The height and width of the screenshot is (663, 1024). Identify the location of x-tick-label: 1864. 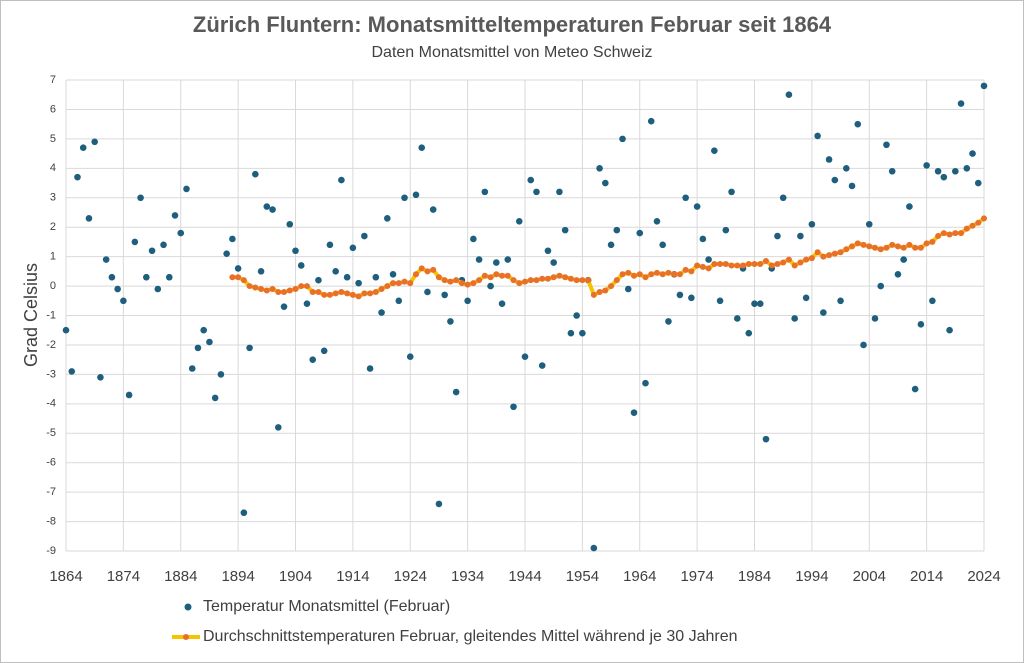
(65, 576).